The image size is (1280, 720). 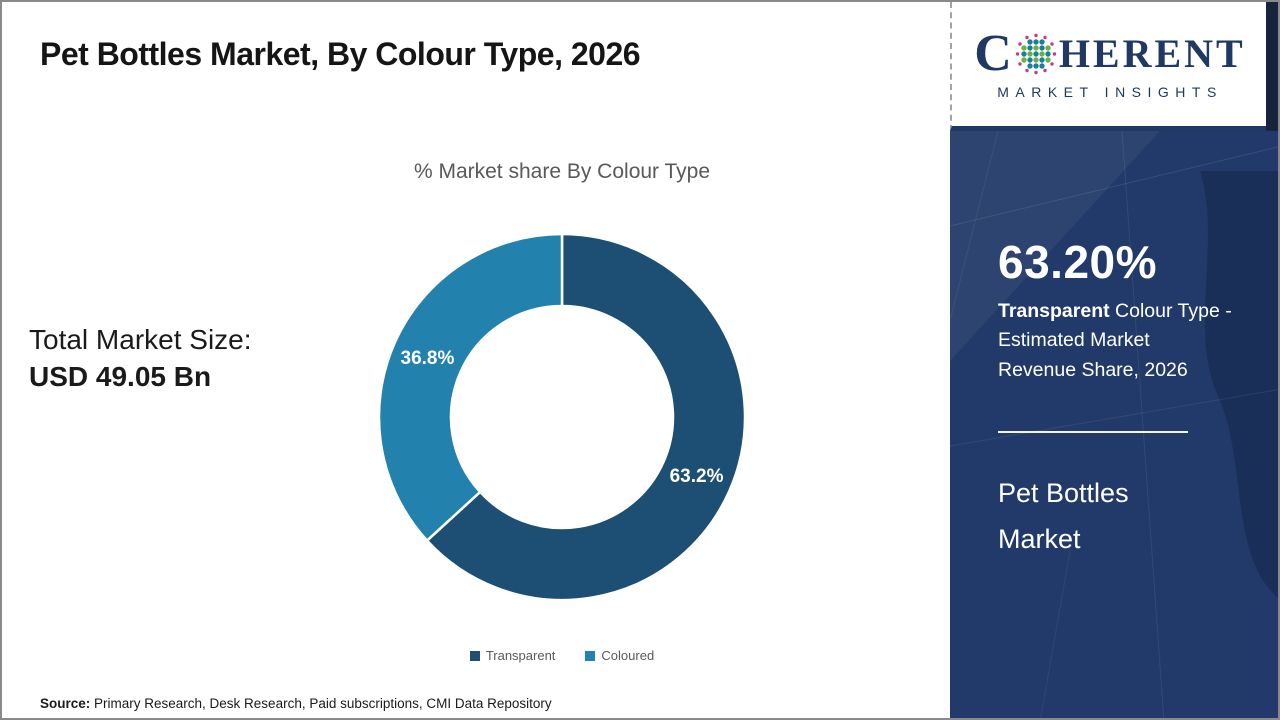 What do you see at coordinates (1078, 262) in the screenshot?
I see `sidebar-stat-value: 63.20%` at bounding box center [1078, 262].